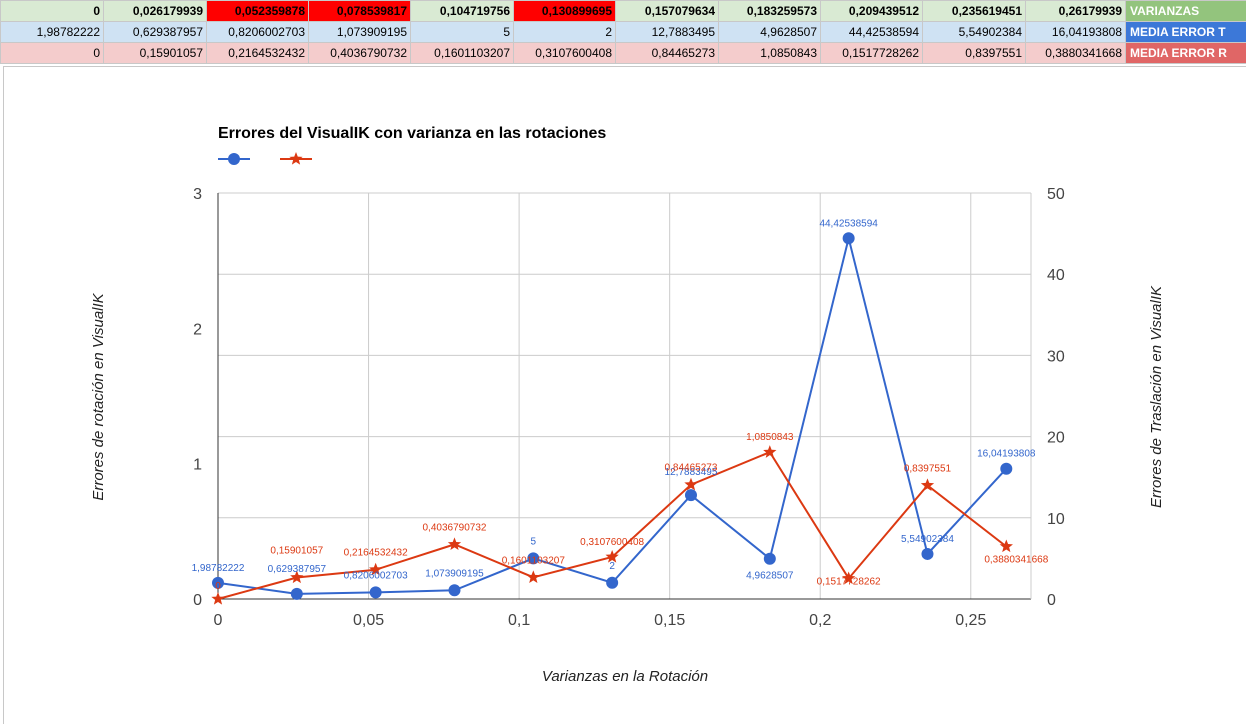 Image resolution: width=1246 pixels, height=724 pixels. Describe the element at coordinates (1056, 438) in the screenshot. I see `y-right-tick-label: 20` at that location.